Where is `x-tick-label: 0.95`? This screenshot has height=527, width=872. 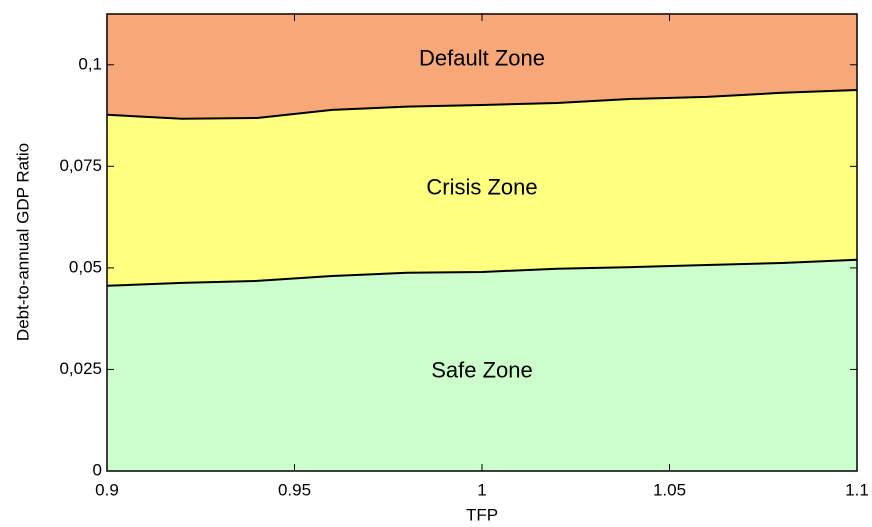
x-tick-label: 0.95 is located at coordinates (294, 489).